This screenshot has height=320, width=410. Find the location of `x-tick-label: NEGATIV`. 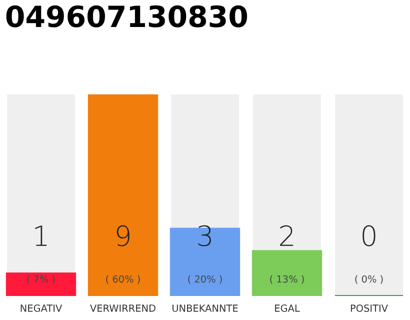

x-tick-label: NEGATIV is located at coordinates (41, 308).